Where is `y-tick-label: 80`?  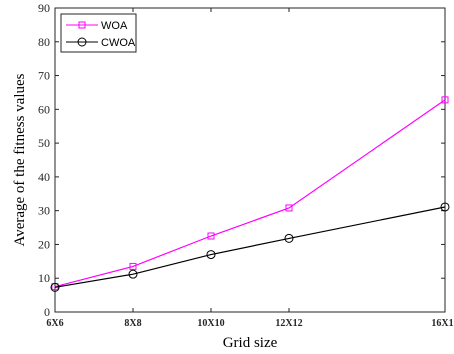 y-tick-label: 80 is located at coordinates (44, 42).